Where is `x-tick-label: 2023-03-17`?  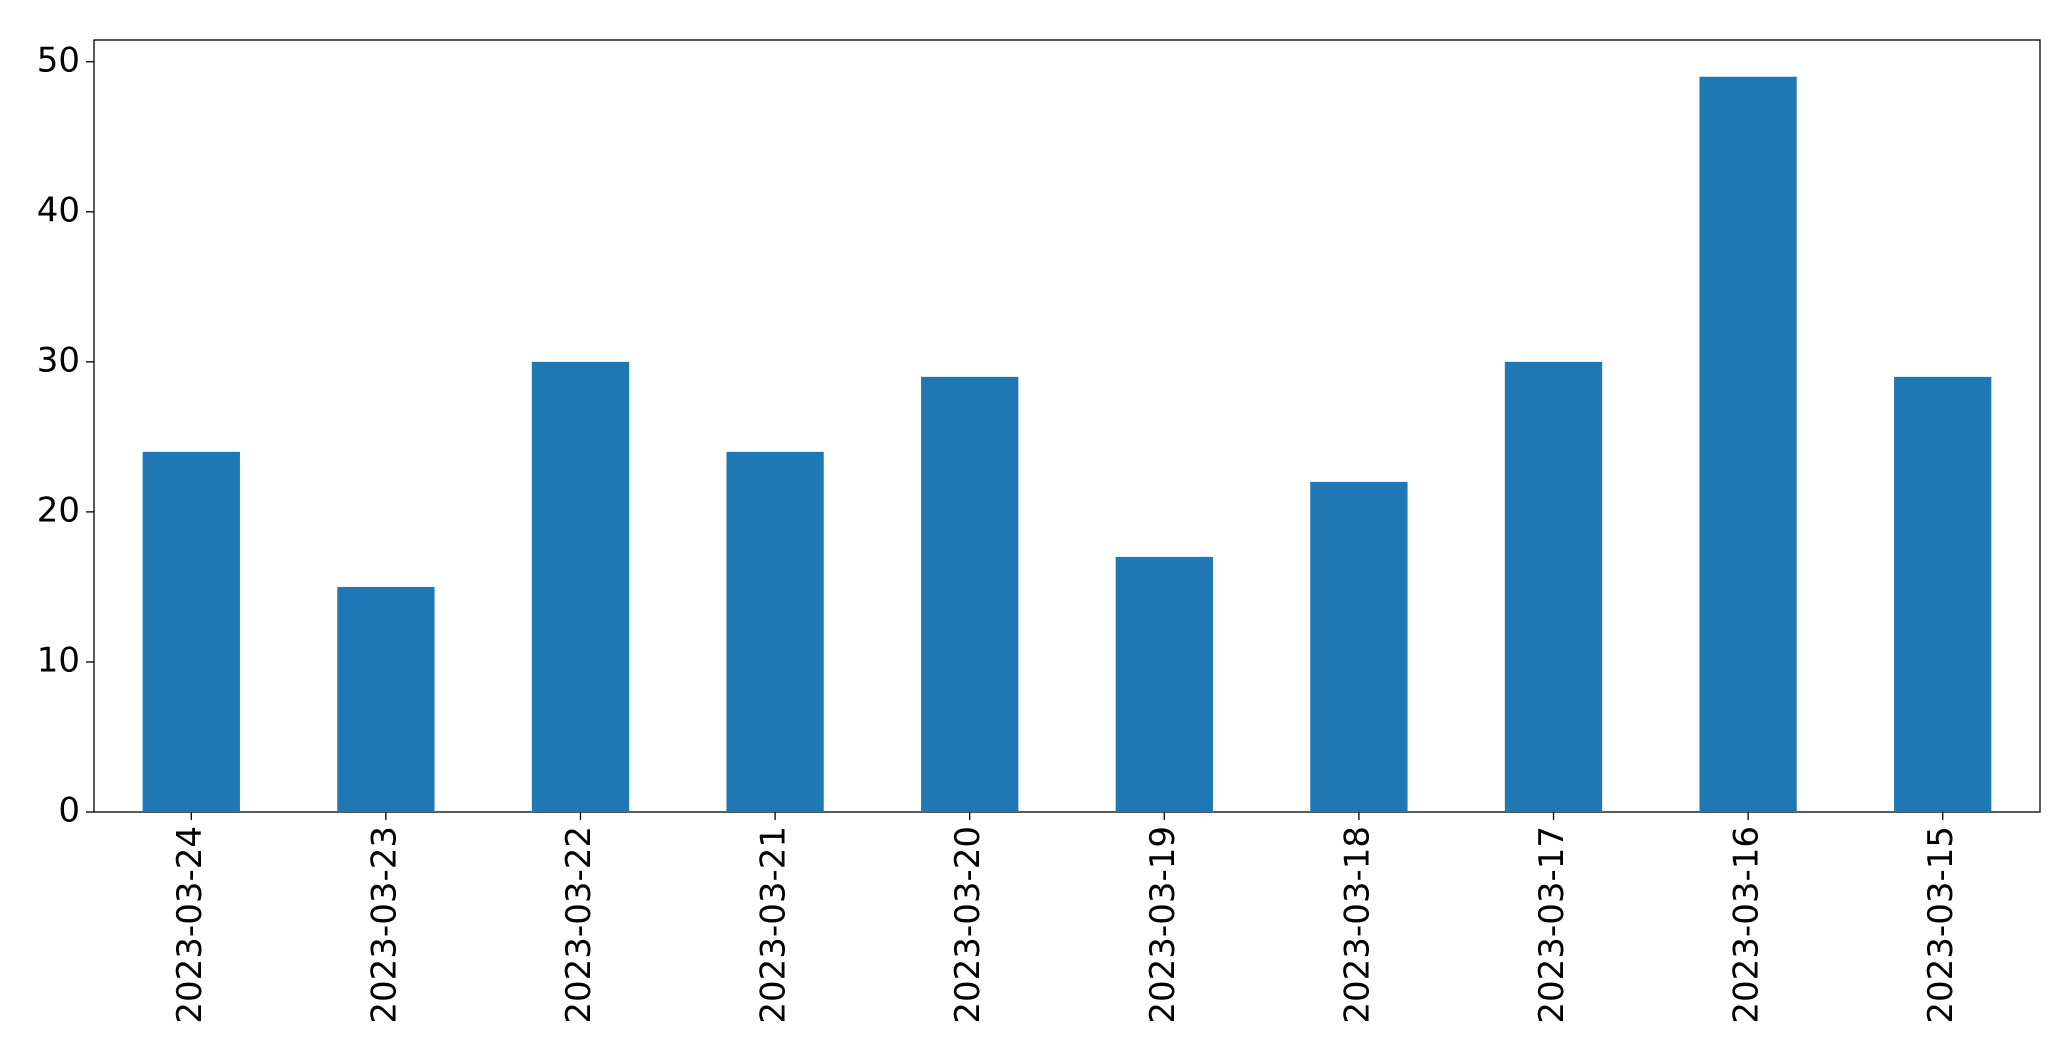
x-tick-label: 2023-03-17 is located at coordinates (1552, 925).